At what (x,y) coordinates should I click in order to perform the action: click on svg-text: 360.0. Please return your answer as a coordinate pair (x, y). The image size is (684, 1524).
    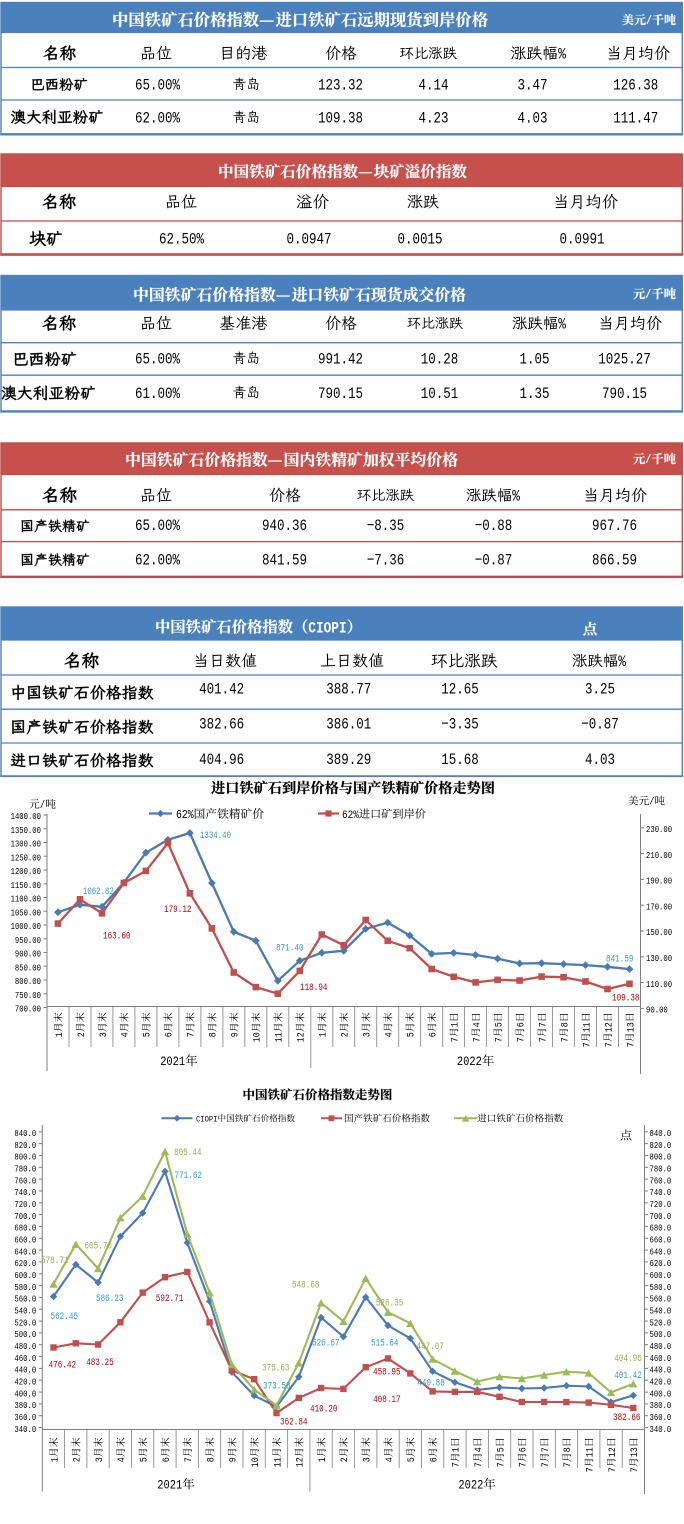
    Looking at the image, I should click on (25, 1418).